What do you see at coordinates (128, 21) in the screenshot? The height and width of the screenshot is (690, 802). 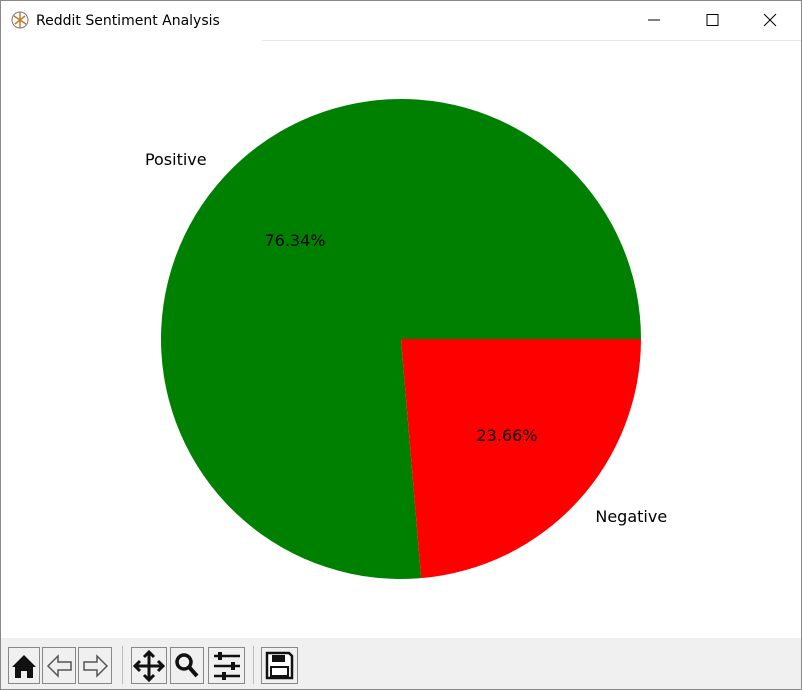 I see `window-title: Reddit Sentiment Analysis` at bounding box center [128, 21].